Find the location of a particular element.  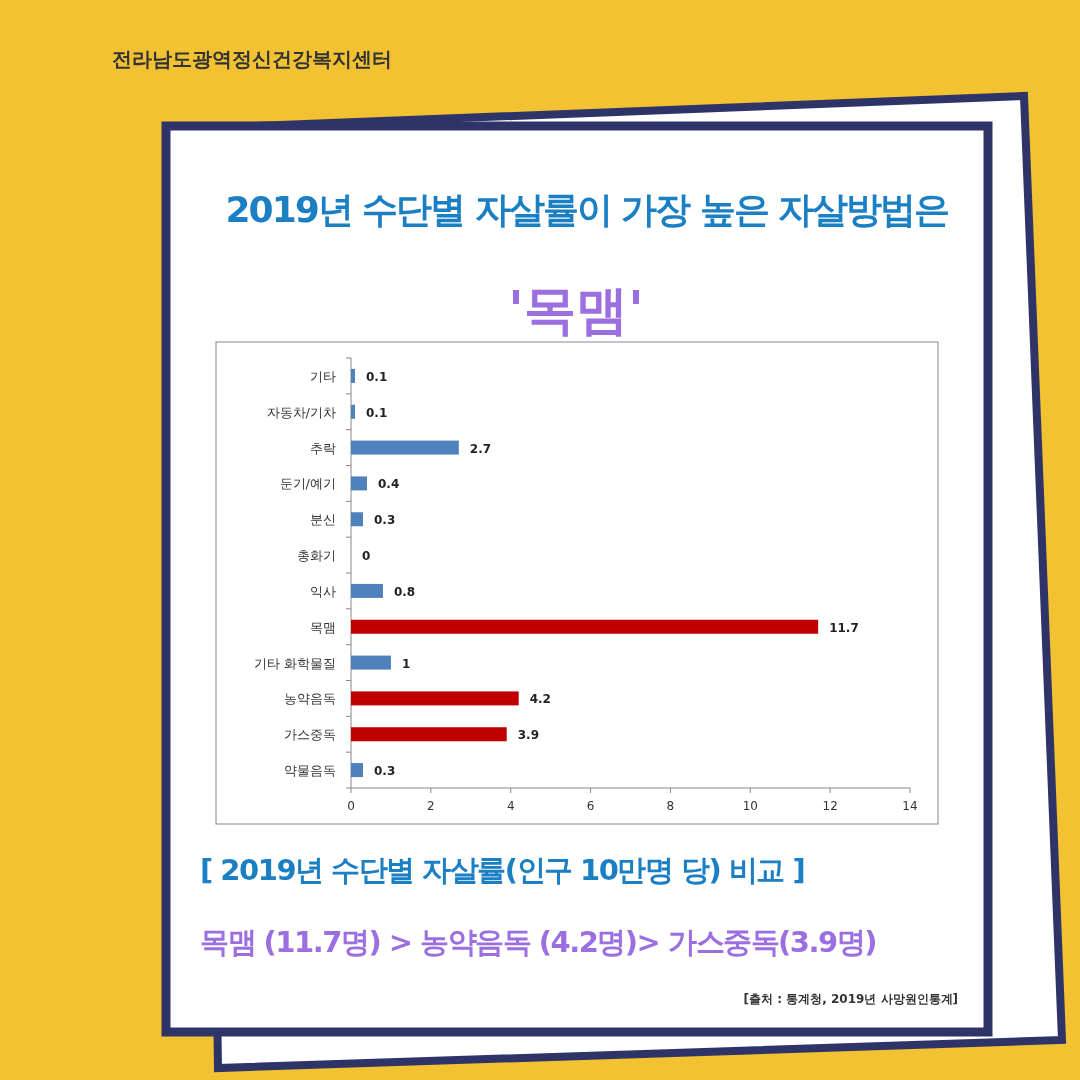

y-tick-label: 기타 is located at coordinates (323, 376).